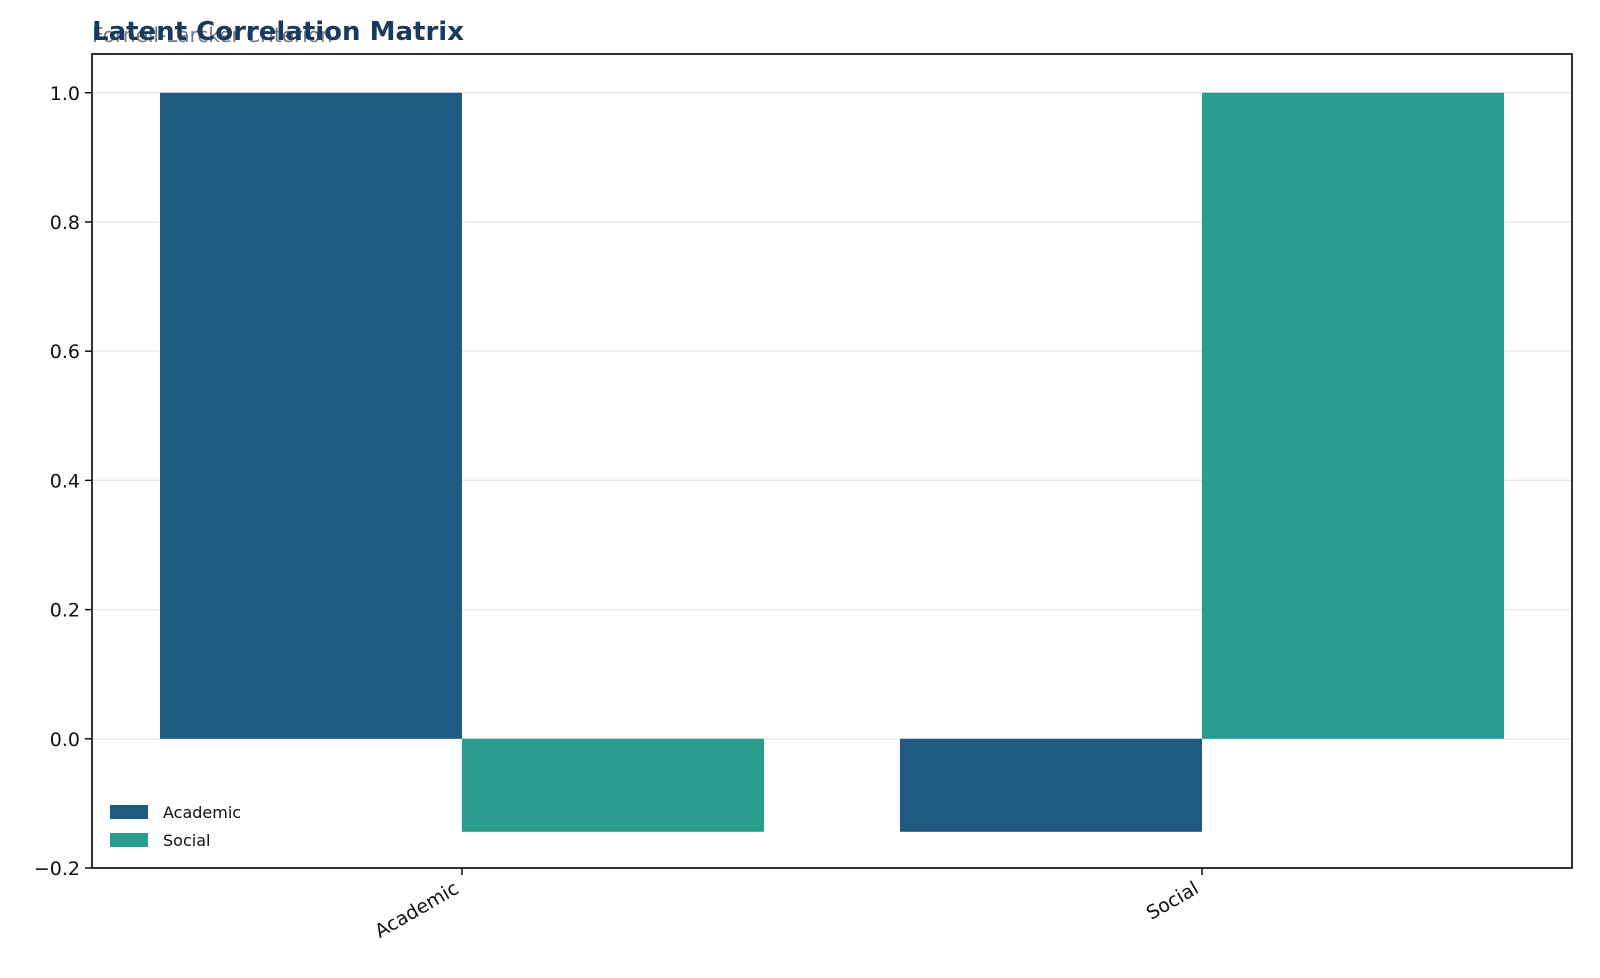  I want to click on y-tick-label: 0.2, so click(65, 611).